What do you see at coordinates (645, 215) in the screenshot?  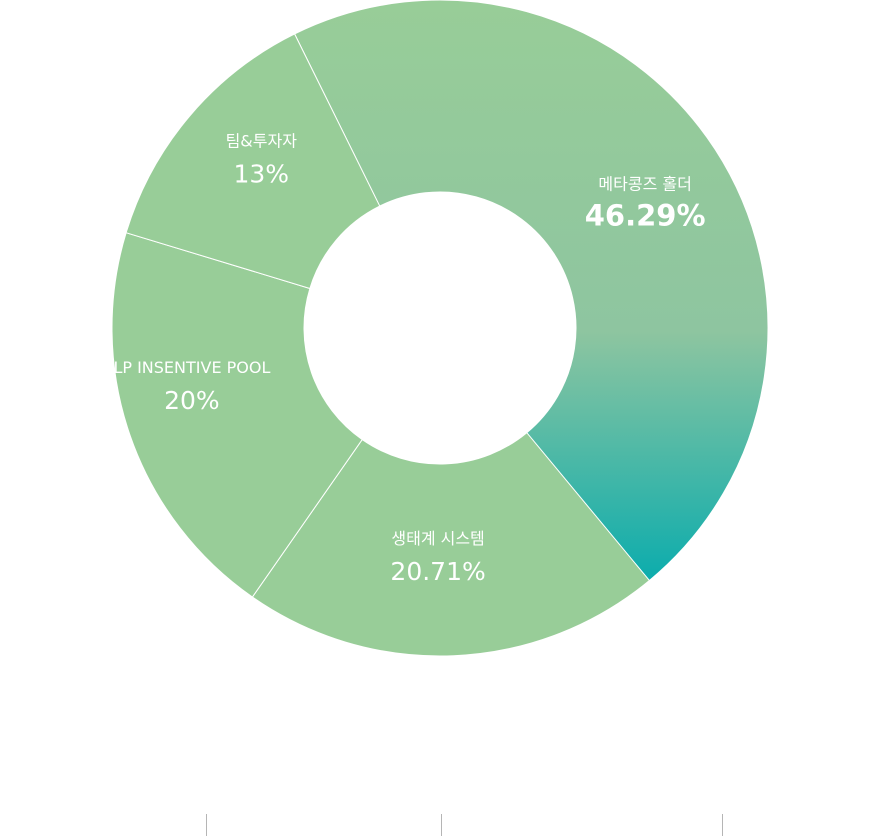 I see `slice-value-label: 46.29%` at bounding box center [645, 215].